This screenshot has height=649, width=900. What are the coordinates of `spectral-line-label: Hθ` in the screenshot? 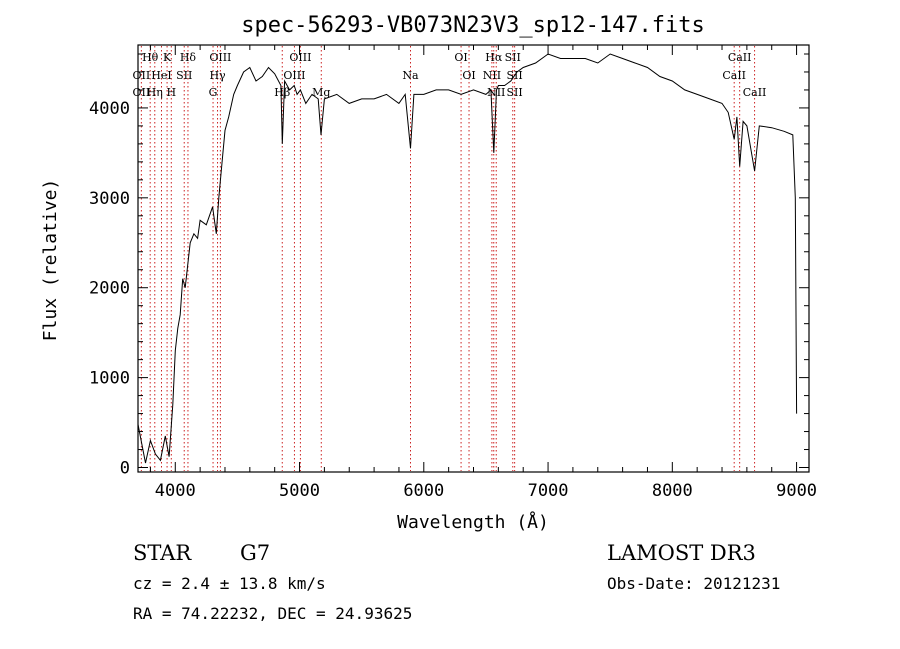 It's located at (150, 57).